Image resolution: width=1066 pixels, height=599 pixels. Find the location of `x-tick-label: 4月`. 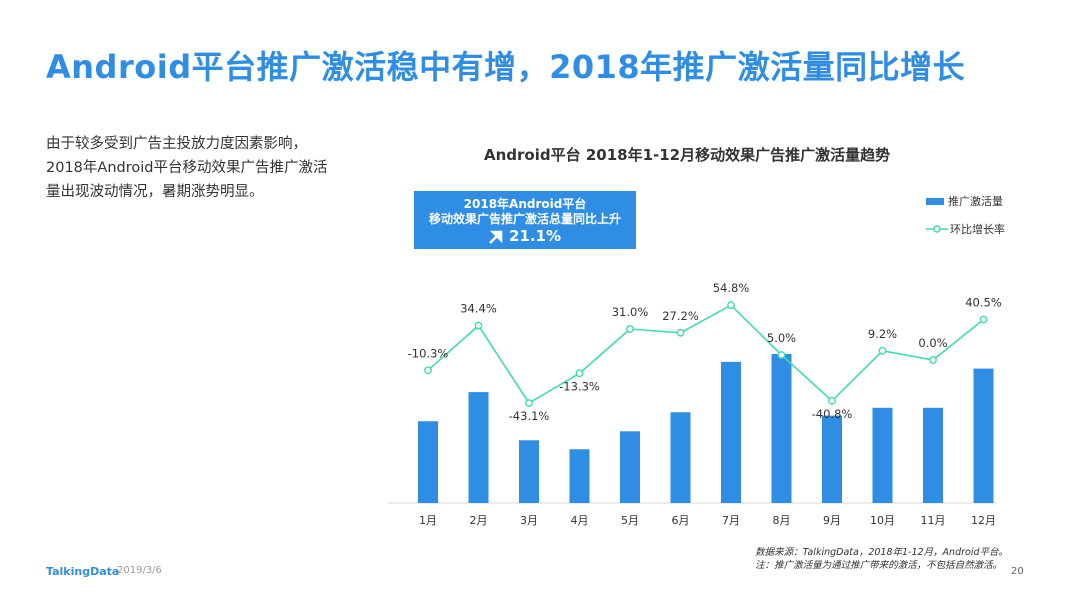

x-tick-label: 4月 is located at coordinates (580, 520).